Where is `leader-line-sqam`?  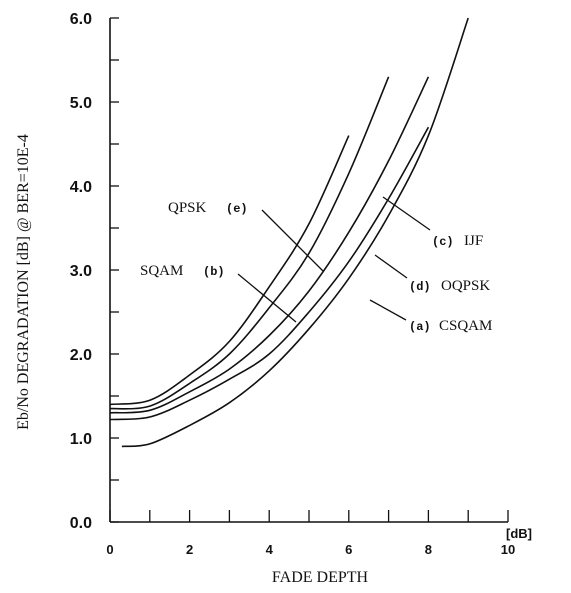 leader-line-sqam is located at coordinates (267, 298).